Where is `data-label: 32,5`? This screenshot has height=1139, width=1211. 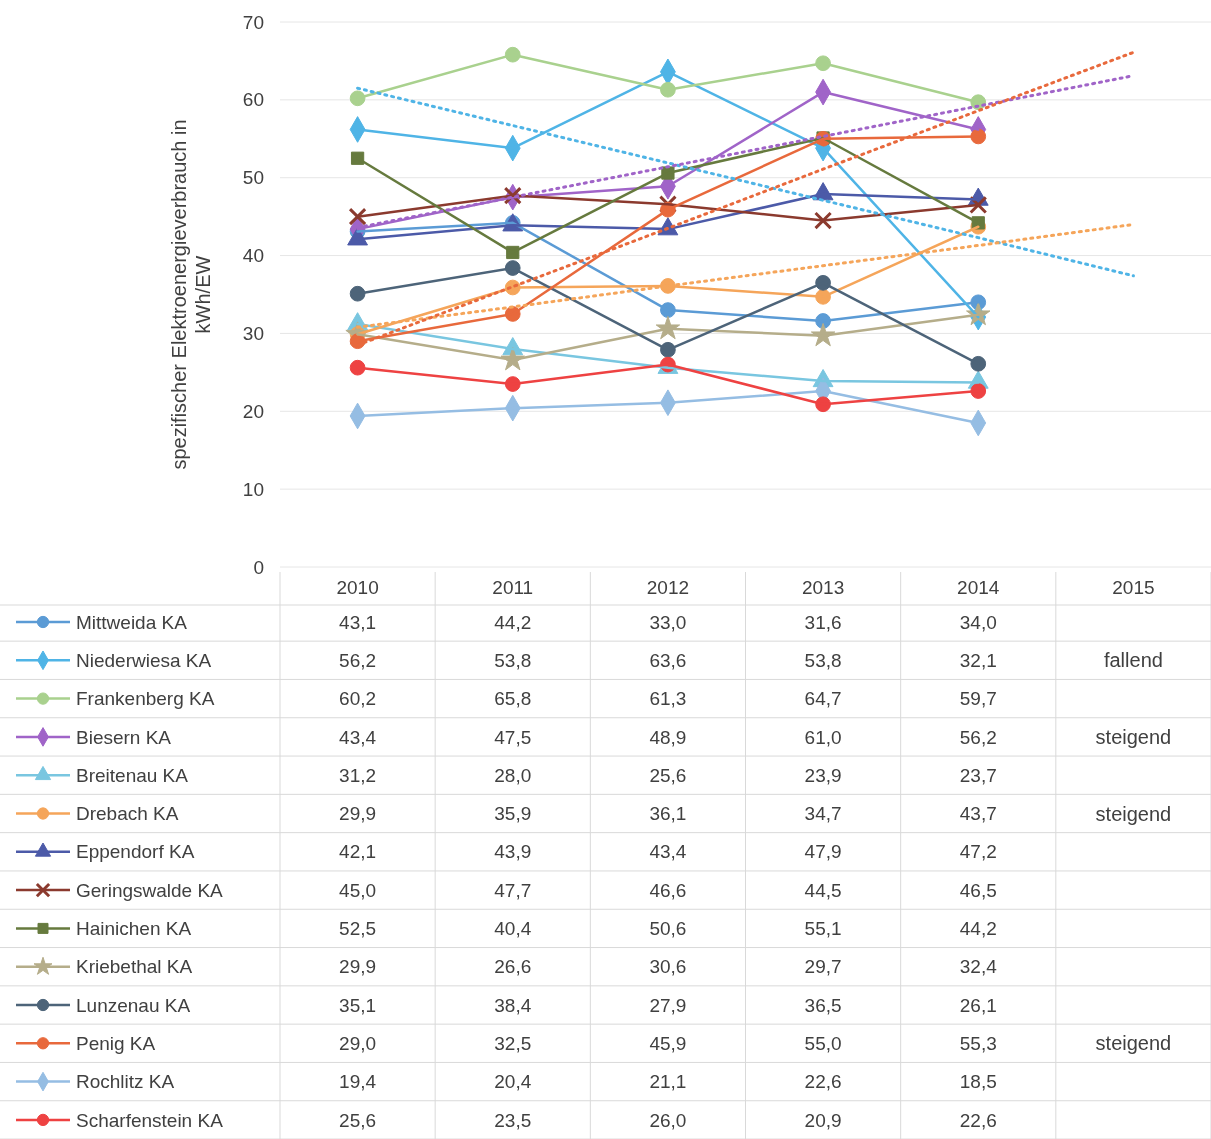
data-label: 32,5 is located at coordinates (513, 1043).